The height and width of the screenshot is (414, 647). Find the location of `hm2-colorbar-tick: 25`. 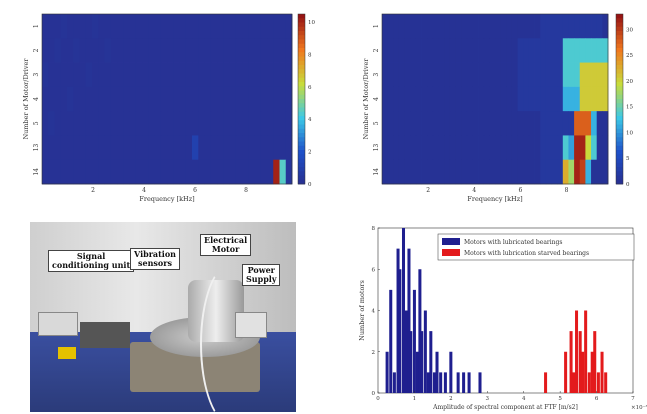

hm2-colorbar-tick: 25 is located at coordinates (629, 56).